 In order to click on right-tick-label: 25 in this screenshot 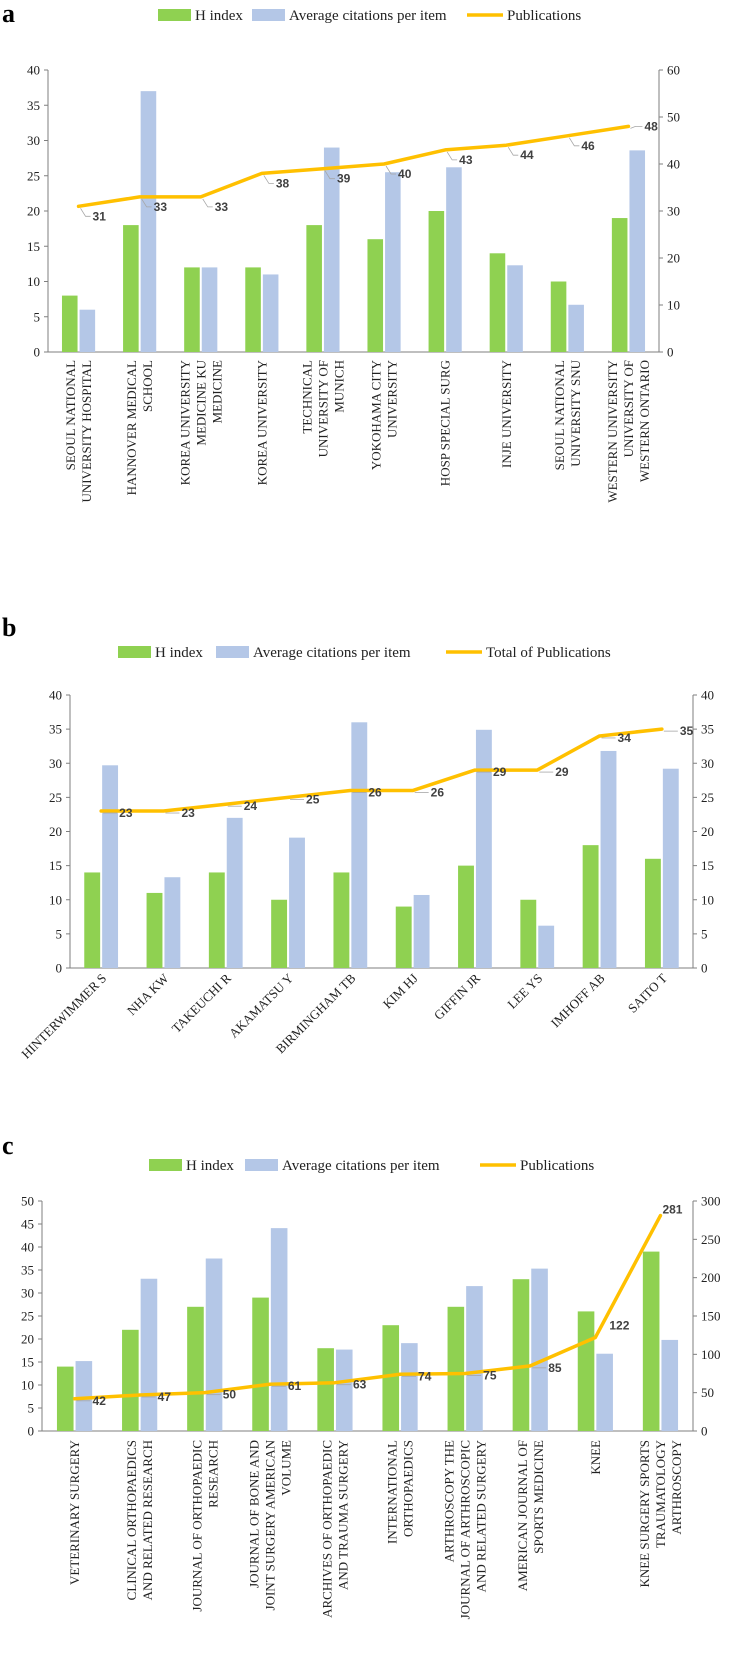, I will do `click(707, 797)`.